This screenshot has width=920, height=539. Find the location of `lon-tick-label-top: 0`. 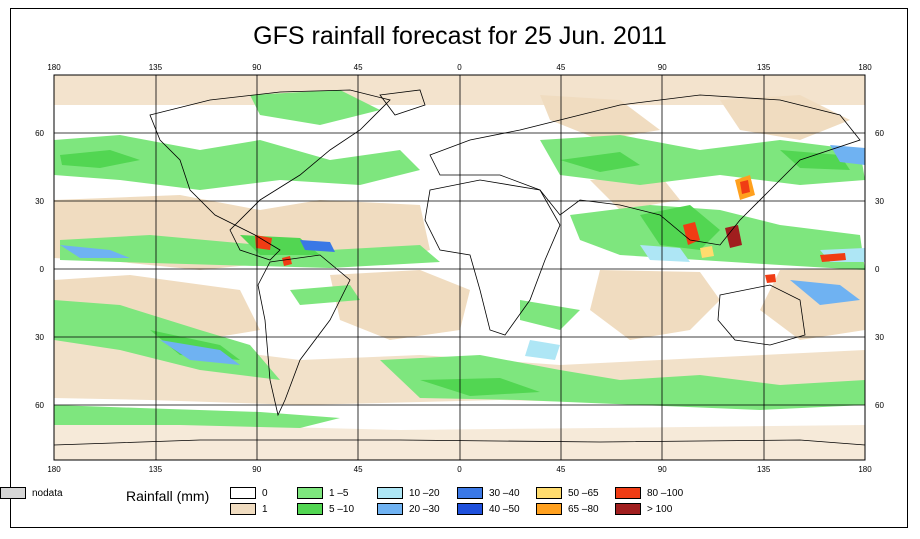

lon-tick-label-top: 0 is located at coordinates (459, 67).